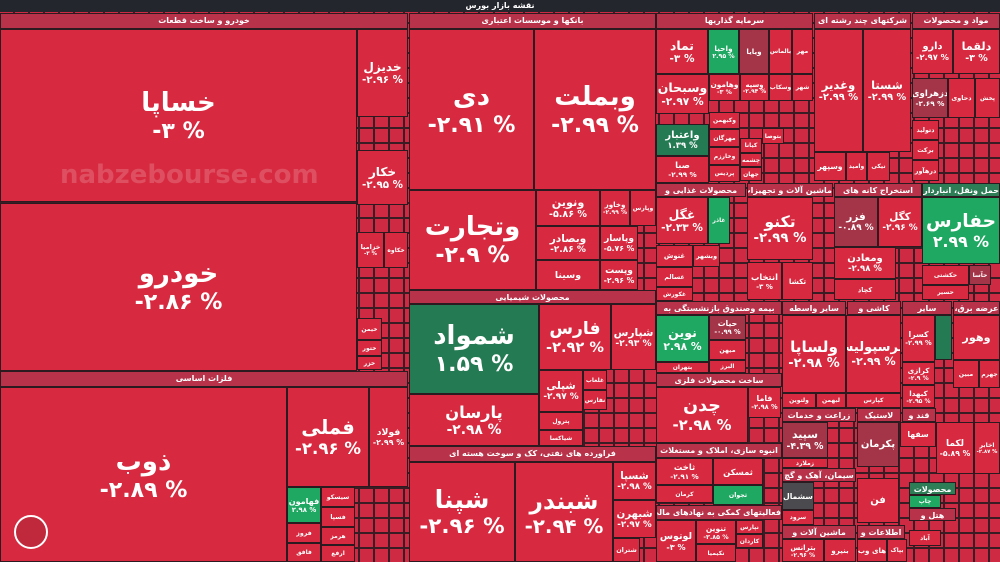 The height and width of the screenshot is (562, 1000). I want to click on stock-tile: دتولید, so click(925, 130).